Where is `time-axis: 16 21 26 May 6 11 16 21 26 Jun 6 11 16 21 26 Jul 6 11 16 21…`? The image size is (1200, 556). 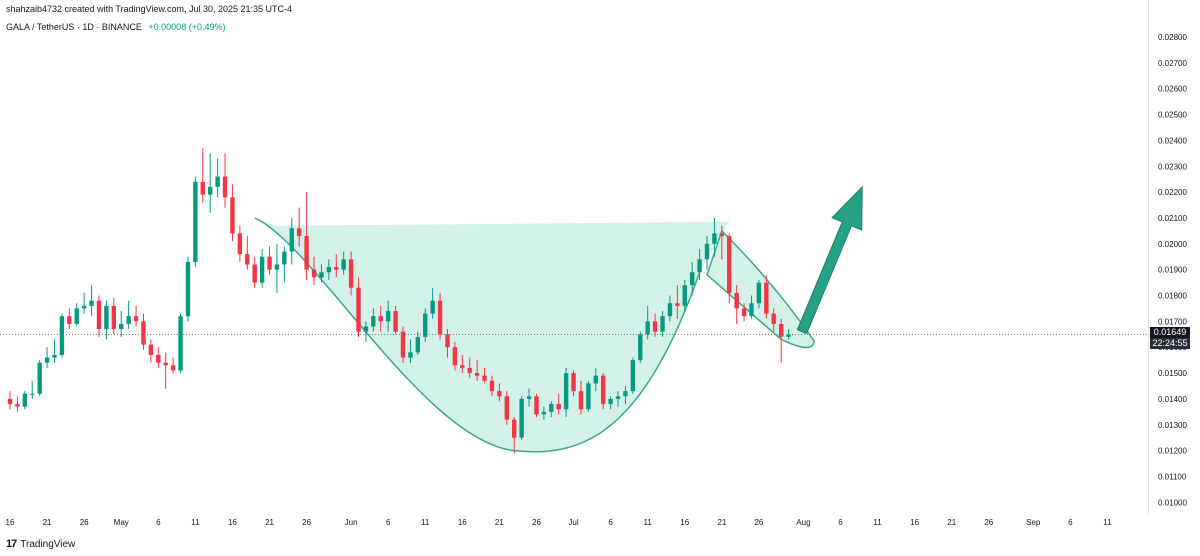
time-axis: 16 21 26 May 6 11 16 21 26 Jun 6 11 16 21 26 Jul 6 11 16 21… is located at coordinates (559, 522).